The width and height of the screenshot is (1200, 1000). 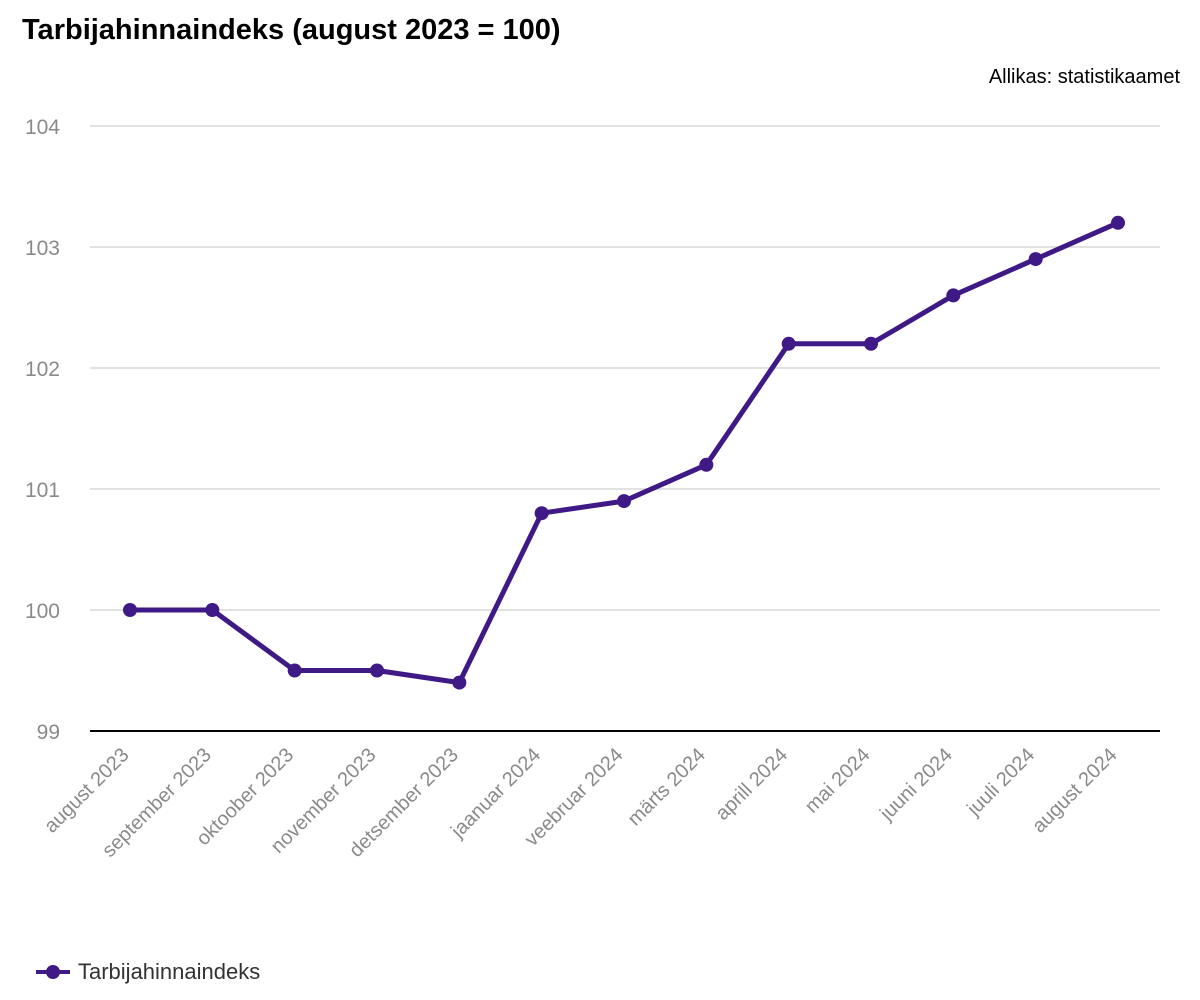 I want to click on y-tick-label: 102, so click(x=42, y=369).